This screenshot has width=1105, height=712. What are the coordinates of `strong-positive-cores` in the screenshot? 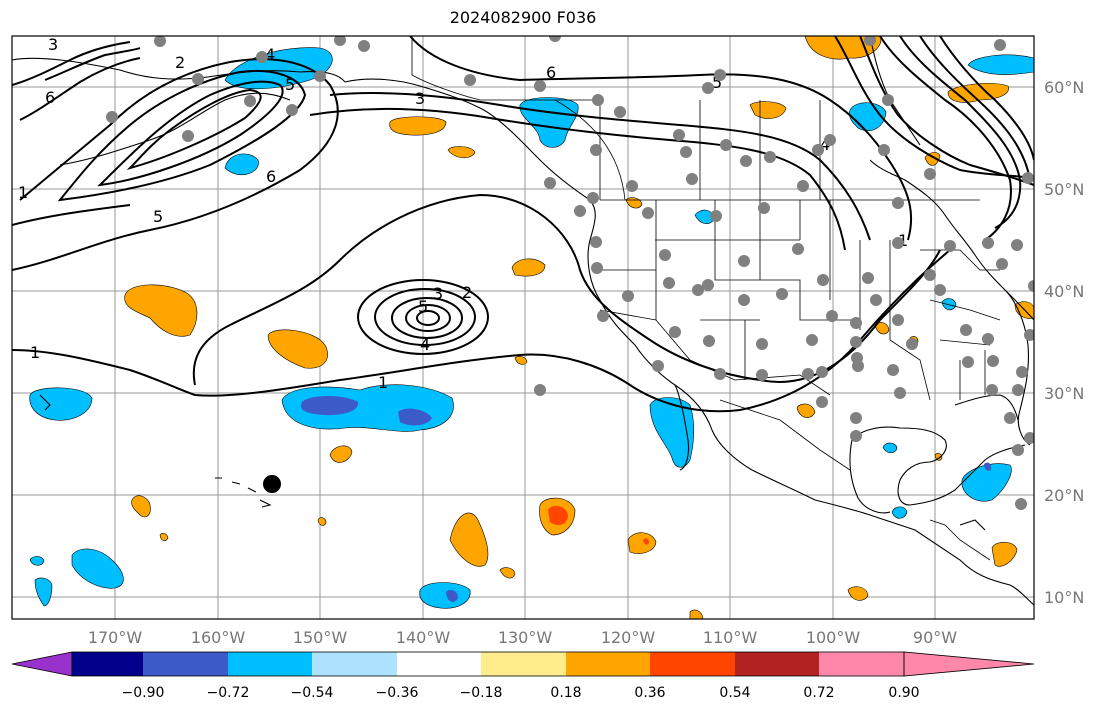 It's located at (598, 525).